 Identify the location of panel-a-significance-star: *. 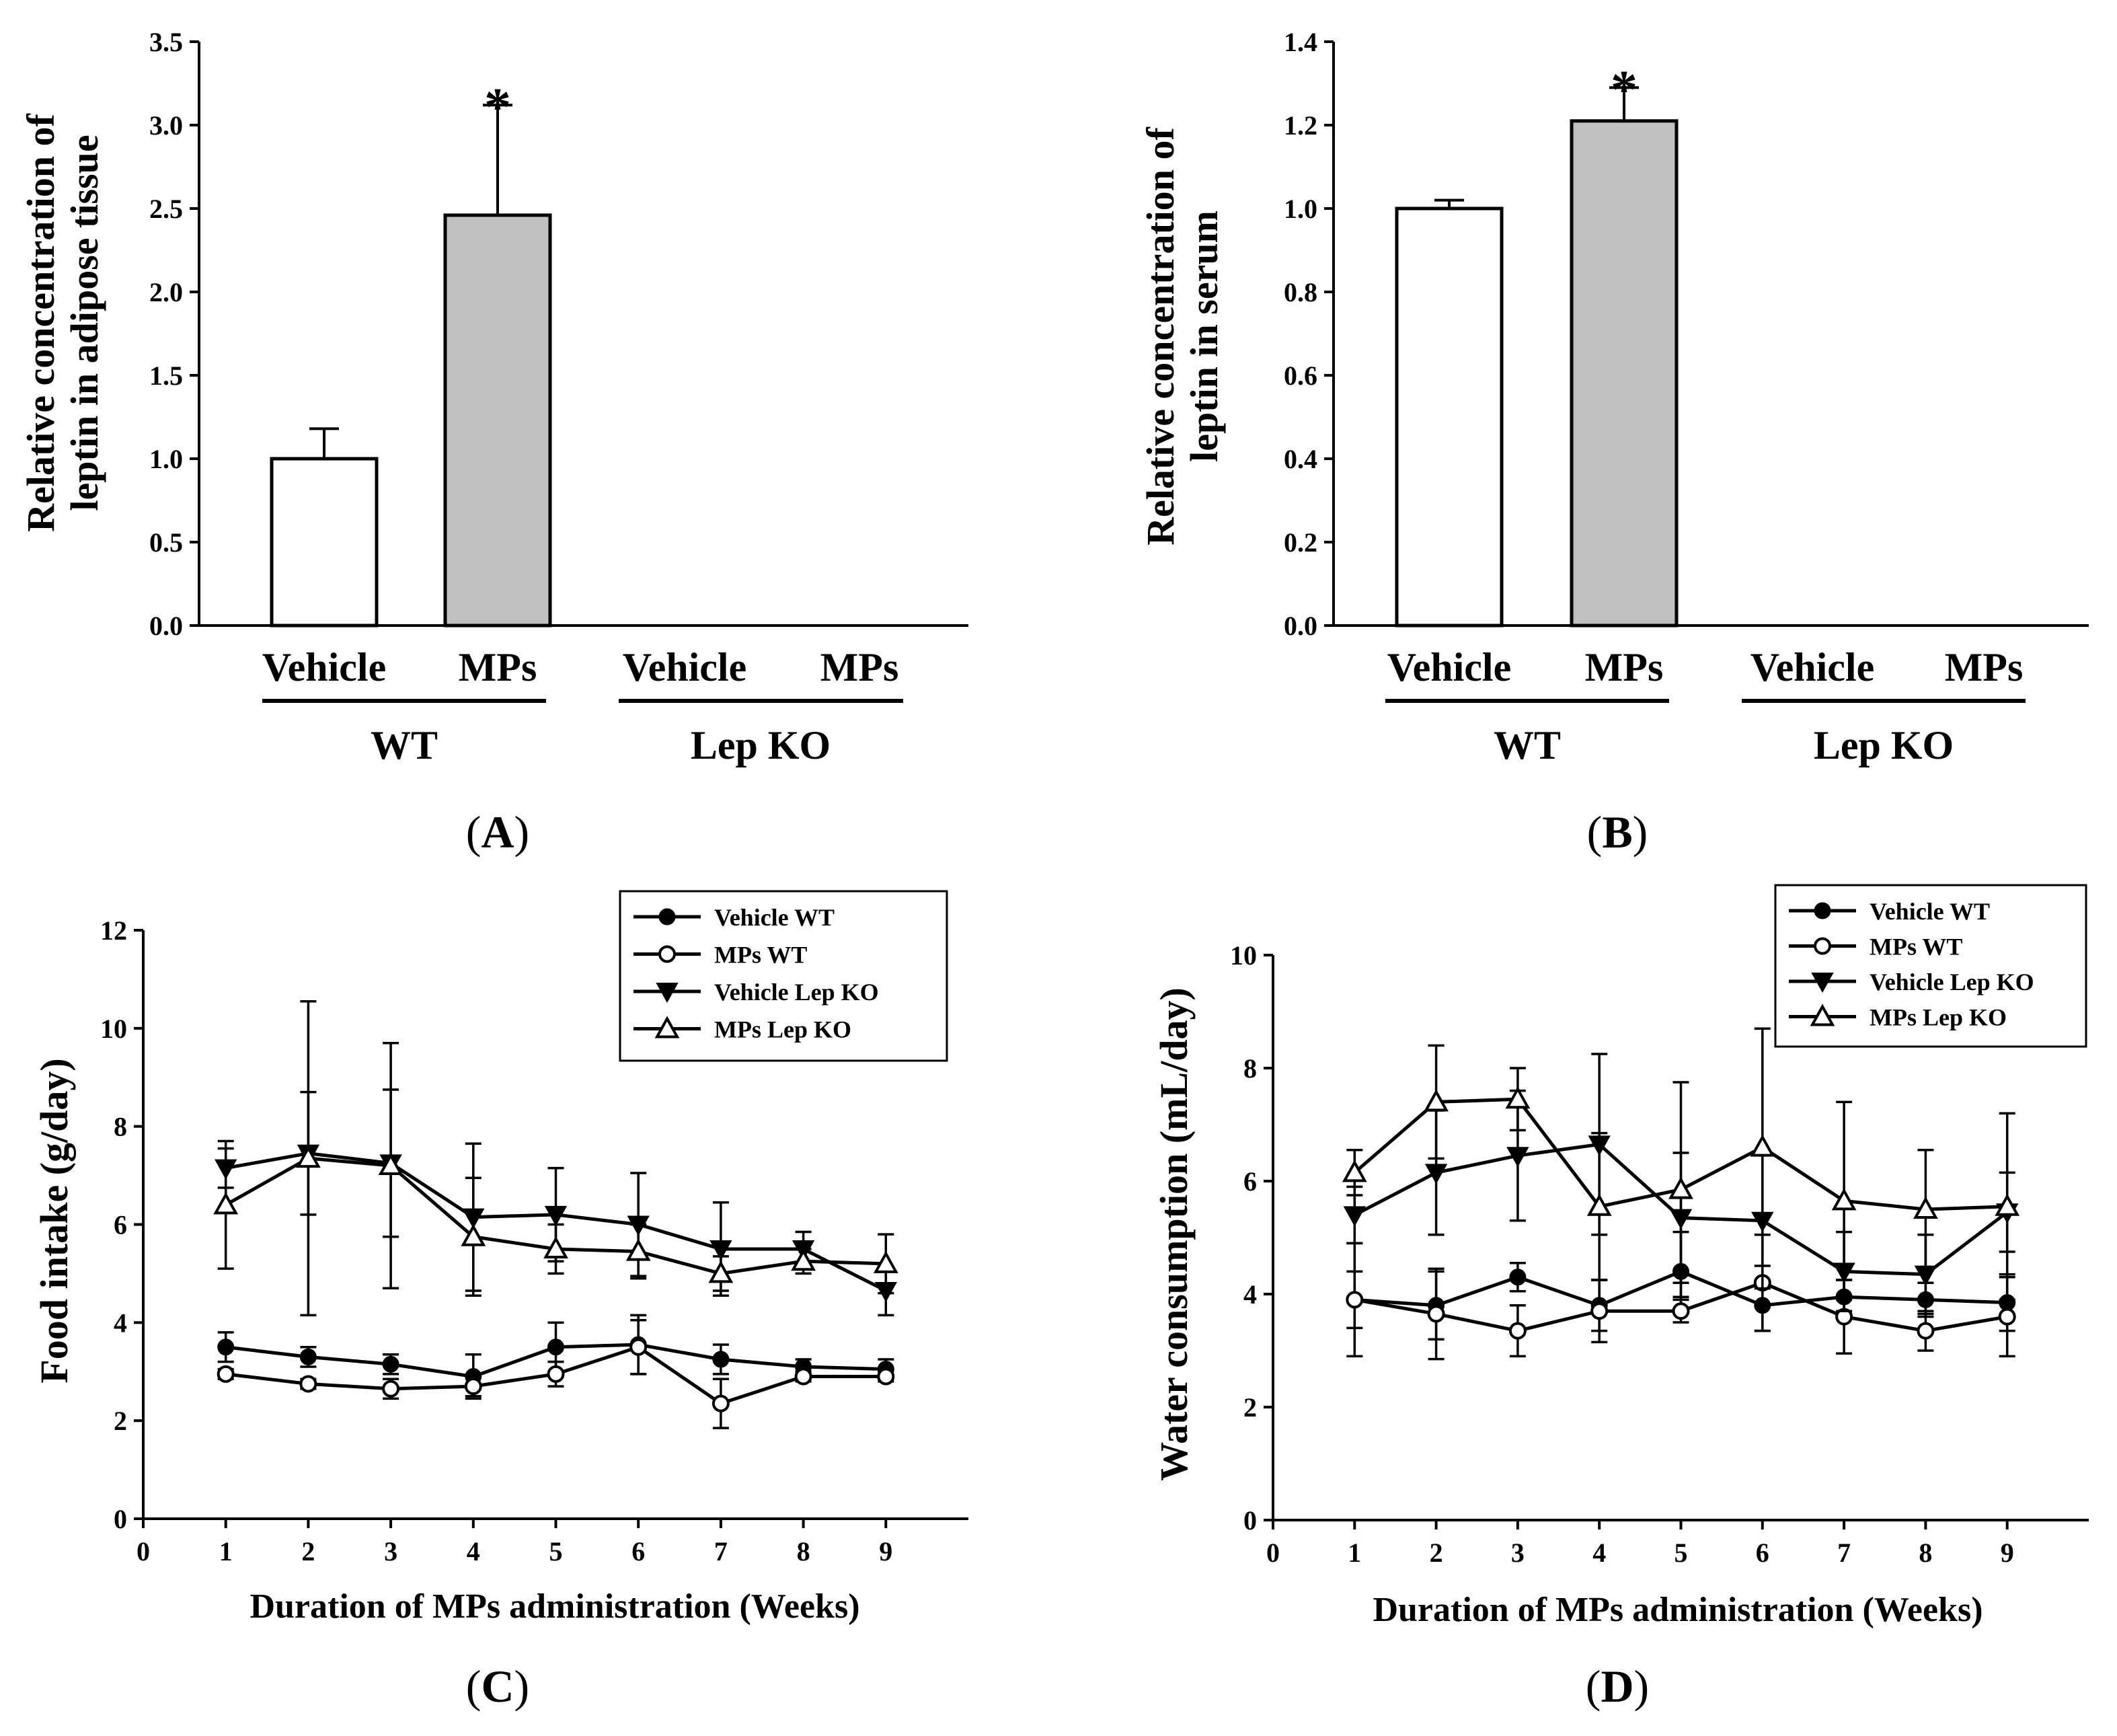
(497, 107).